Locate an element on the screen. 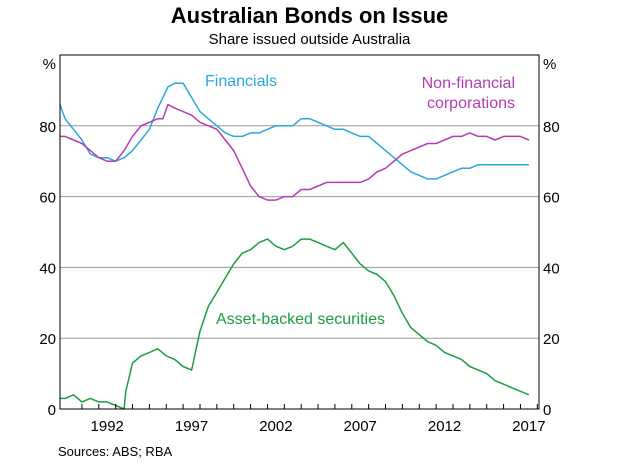 The image size is (619, 467). y-tick-label-left-20: 20 is located at coordinates (47, 339).